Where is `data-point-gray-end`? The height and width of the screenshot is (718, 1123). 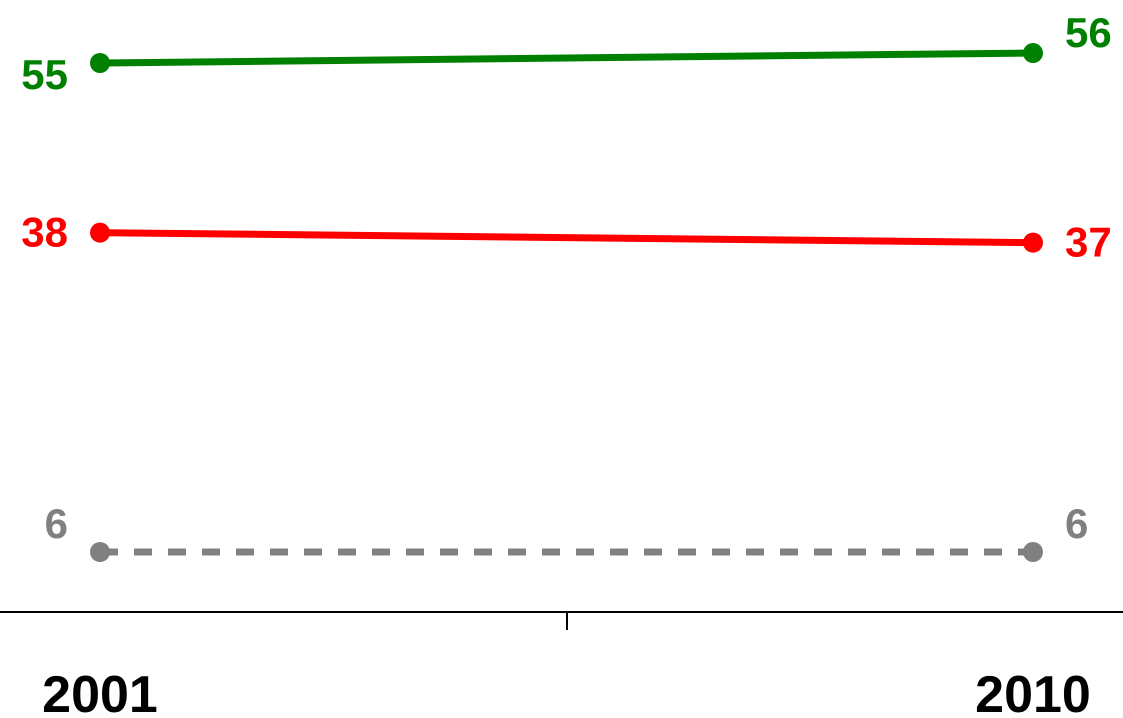
data-point-gray-end is located at coordinates (1033, 552).